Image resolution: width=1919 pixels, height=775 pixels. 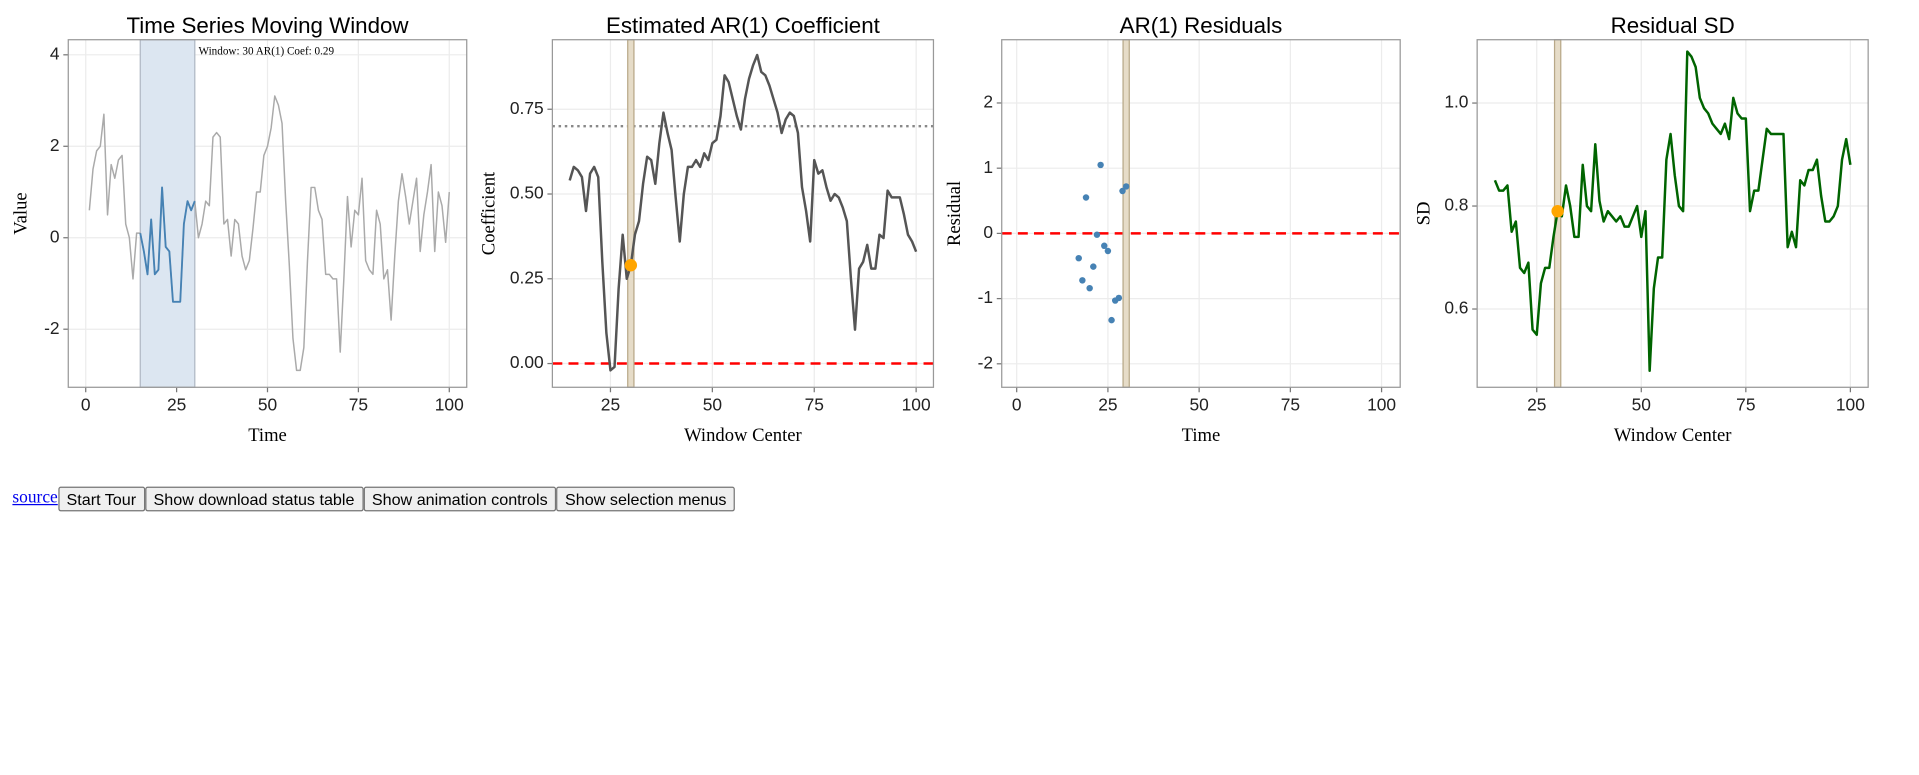 I want to click on y-axis-label: Value, so click(x=21, y=213).